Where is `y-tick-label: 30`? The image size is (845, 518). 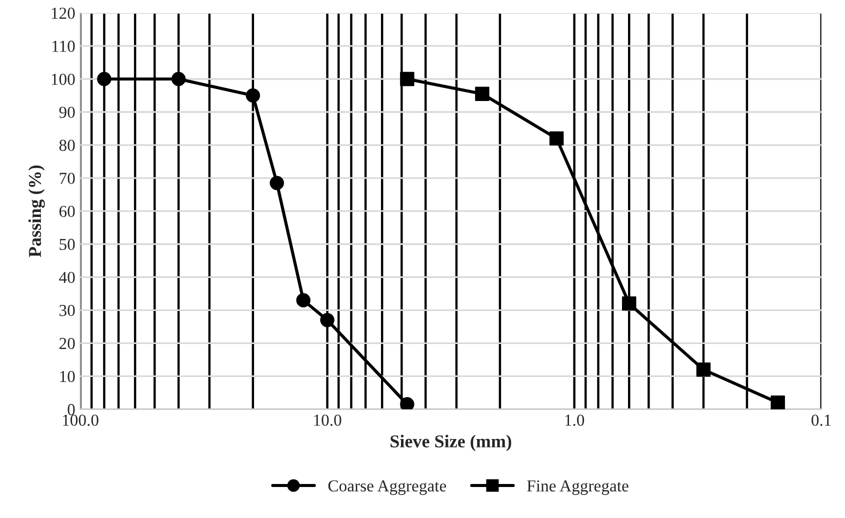 y-tick-label: 30 is located at coordinates (67, 310).